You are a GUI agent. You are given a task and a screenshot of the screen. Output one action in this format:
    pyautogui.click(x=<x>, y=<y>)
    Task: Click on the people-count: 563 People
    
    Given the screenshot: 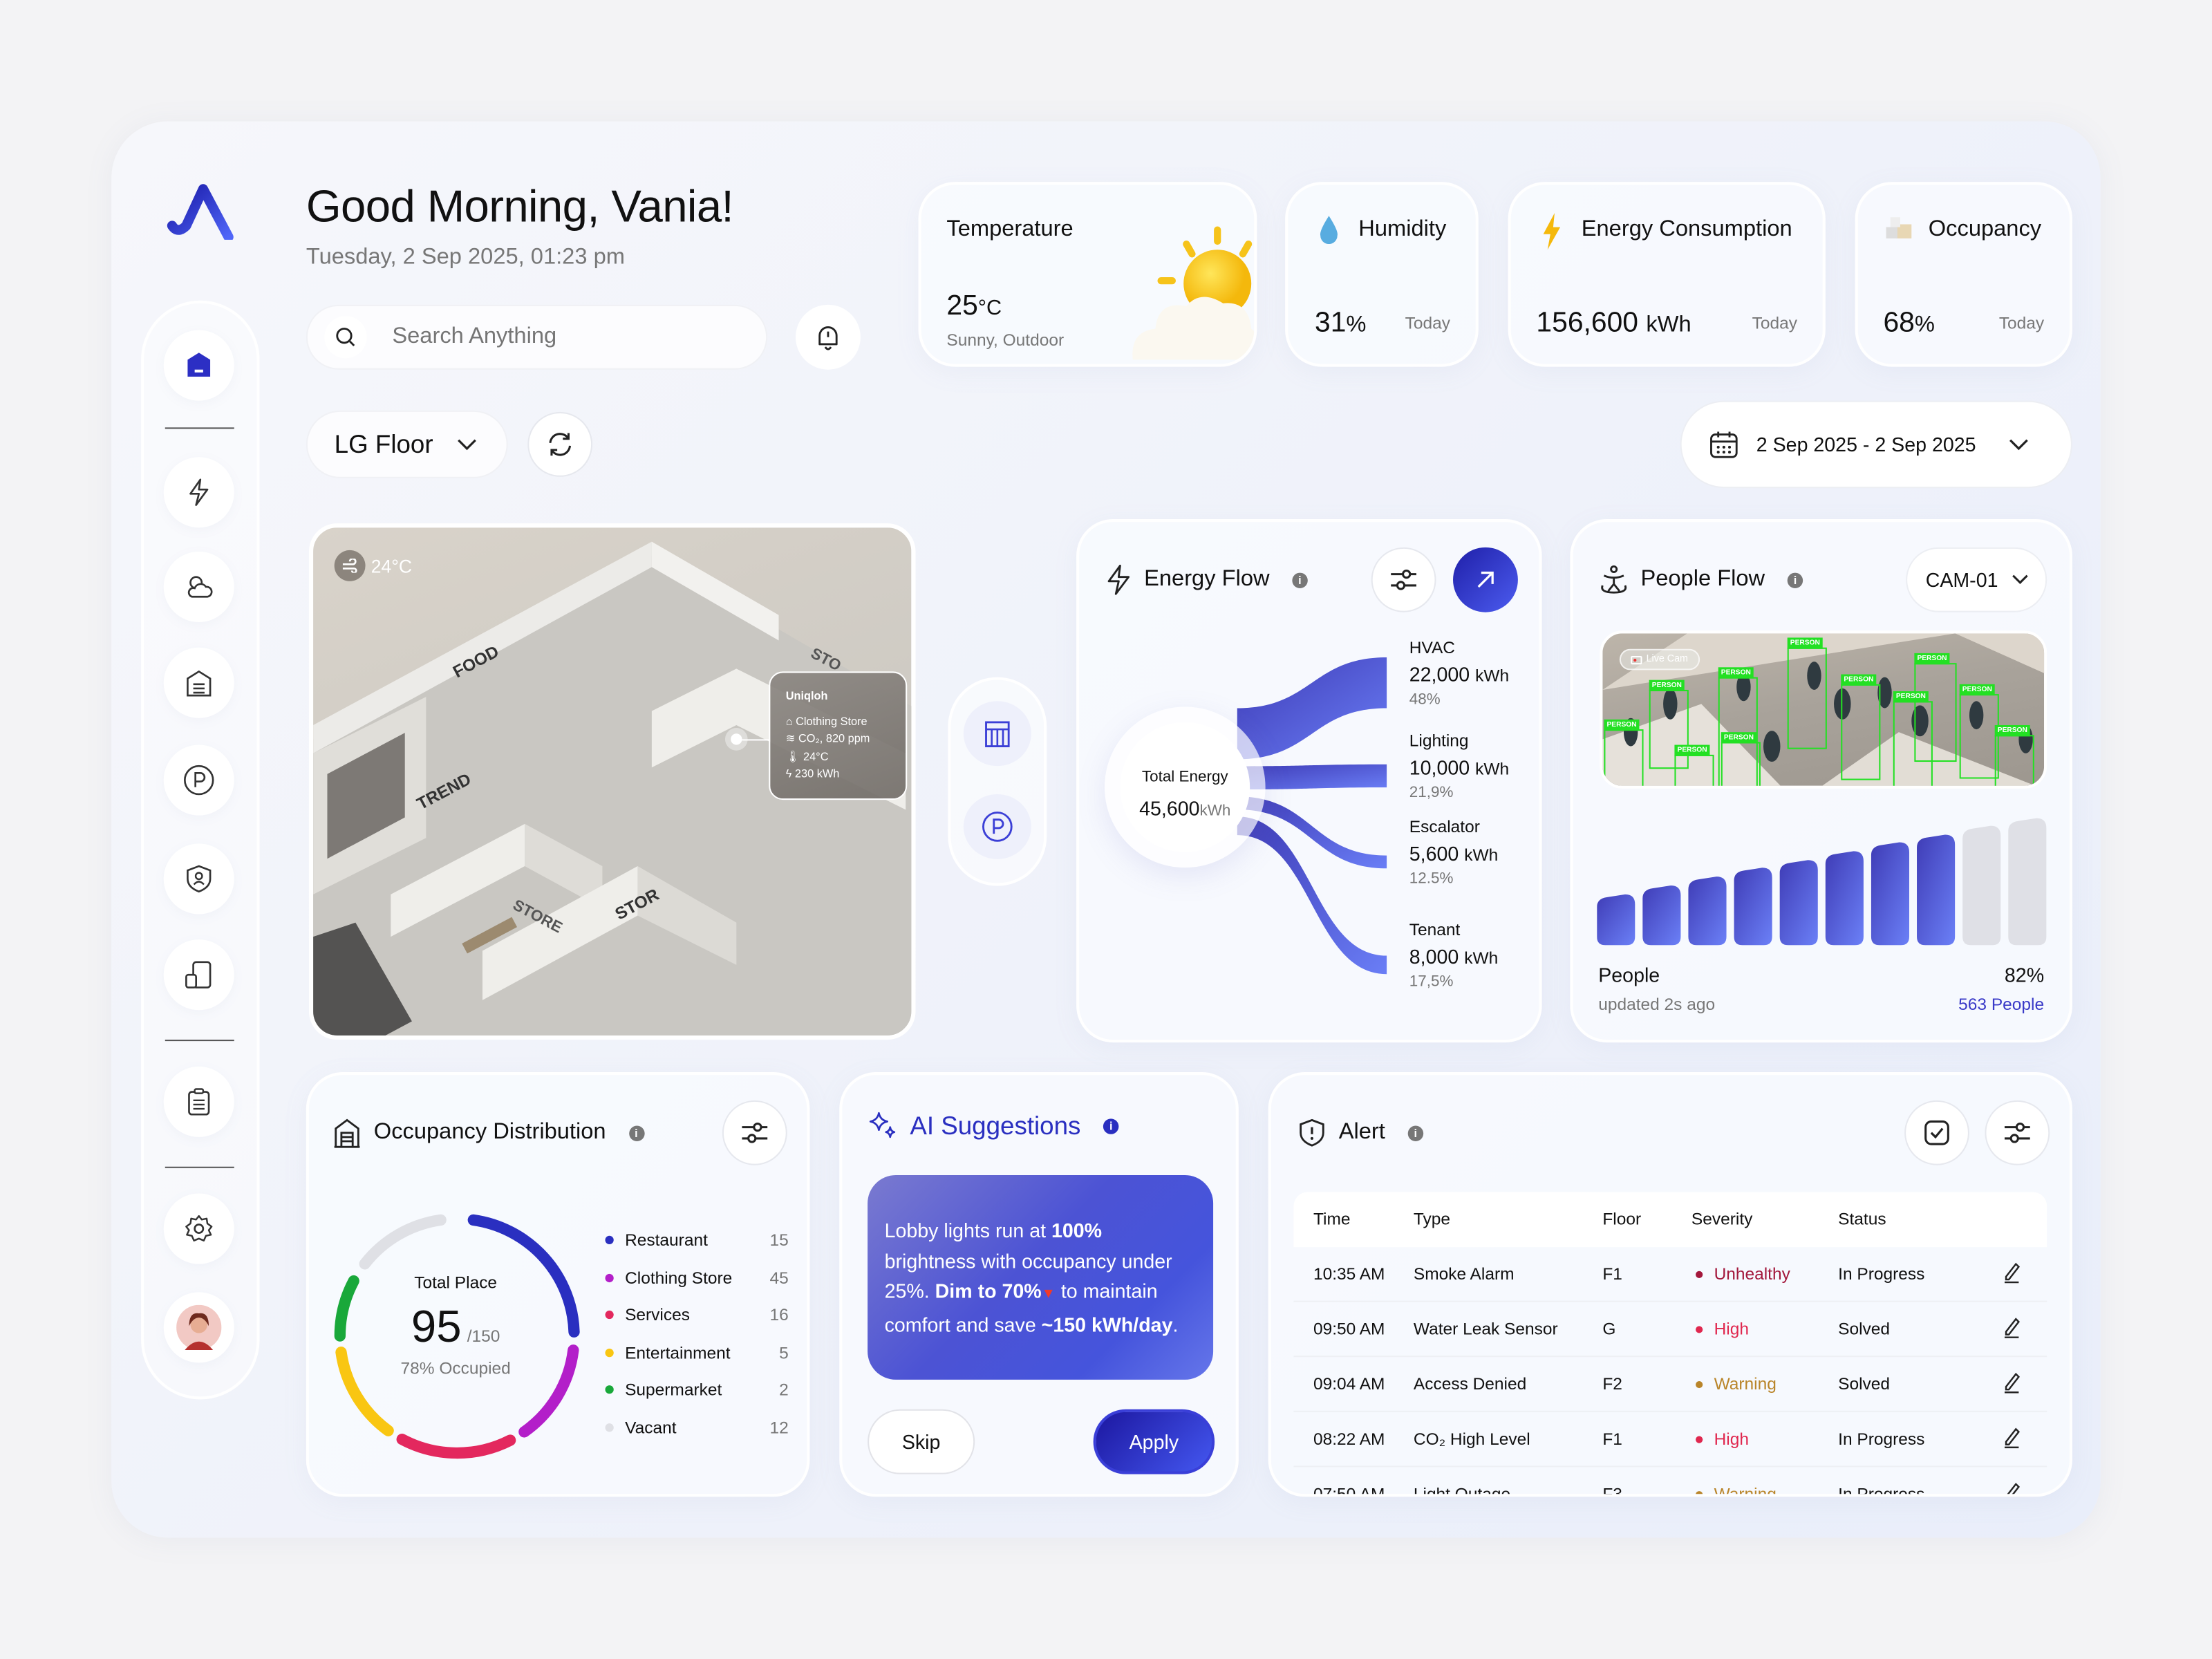 What is the action you would take?
    pyautogui.click(x=2002, y=1004)
    